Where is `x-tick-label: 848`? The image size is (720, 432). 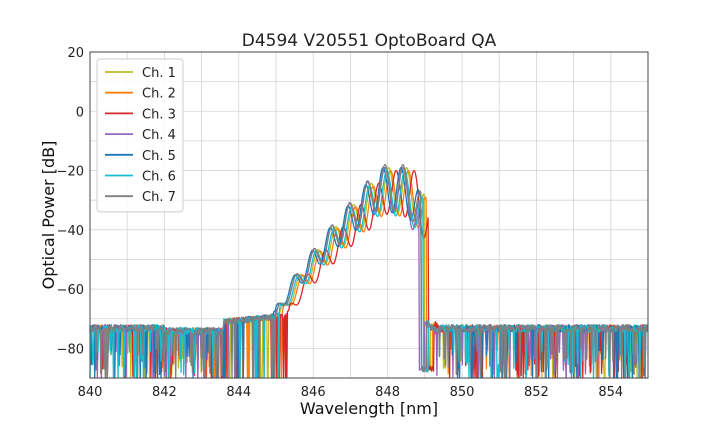 x-tick-label: 848 is located at coordinates (387, 392).